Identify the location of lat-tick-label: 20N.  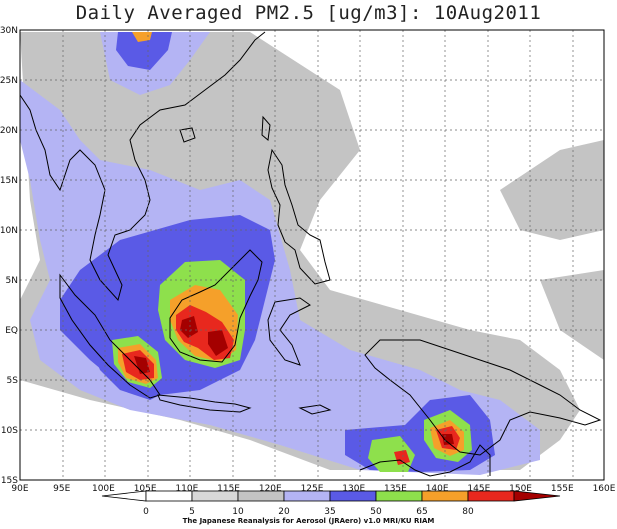
(9, 131).